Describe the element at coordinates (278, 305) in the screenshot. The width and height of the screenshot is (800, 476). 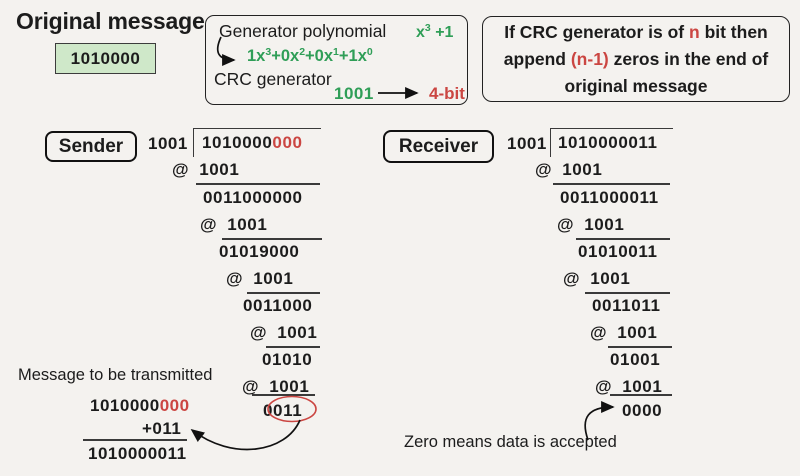
I see `sender-division-row: 0011000` at that location.